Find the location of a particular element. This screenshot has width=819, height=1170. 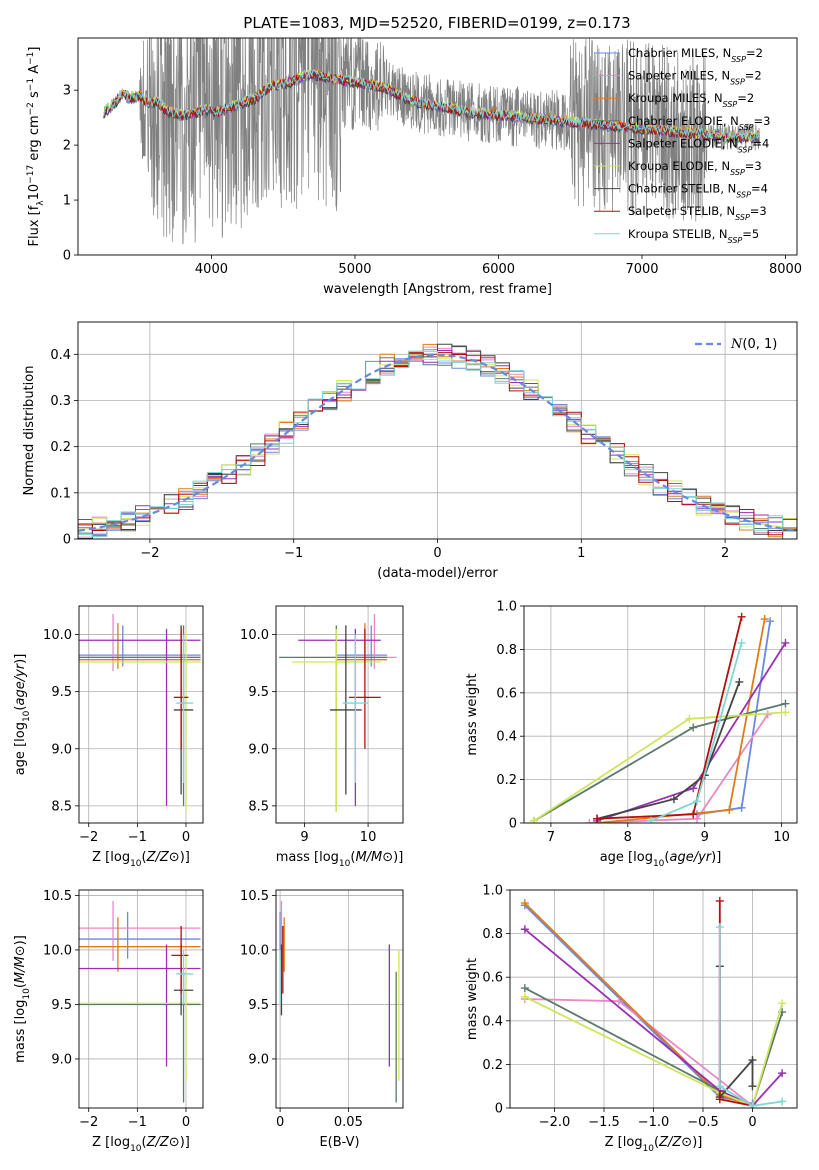

age-vs-Z-frame is located at coordinates (141, 714).